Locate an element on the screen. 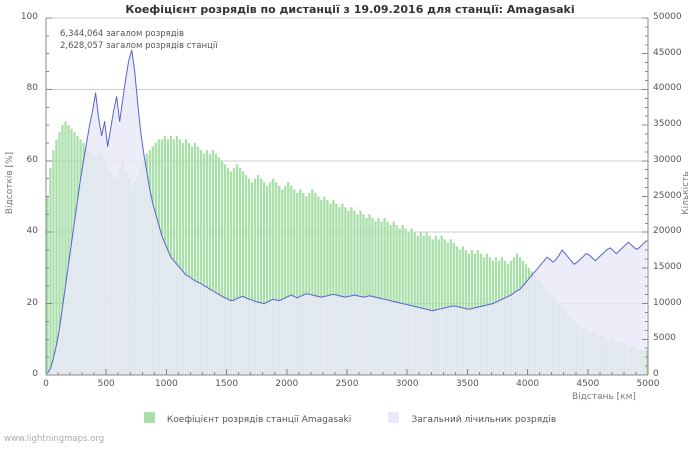  x-tick-5000: 5000 is located at coordinates (648, 384).